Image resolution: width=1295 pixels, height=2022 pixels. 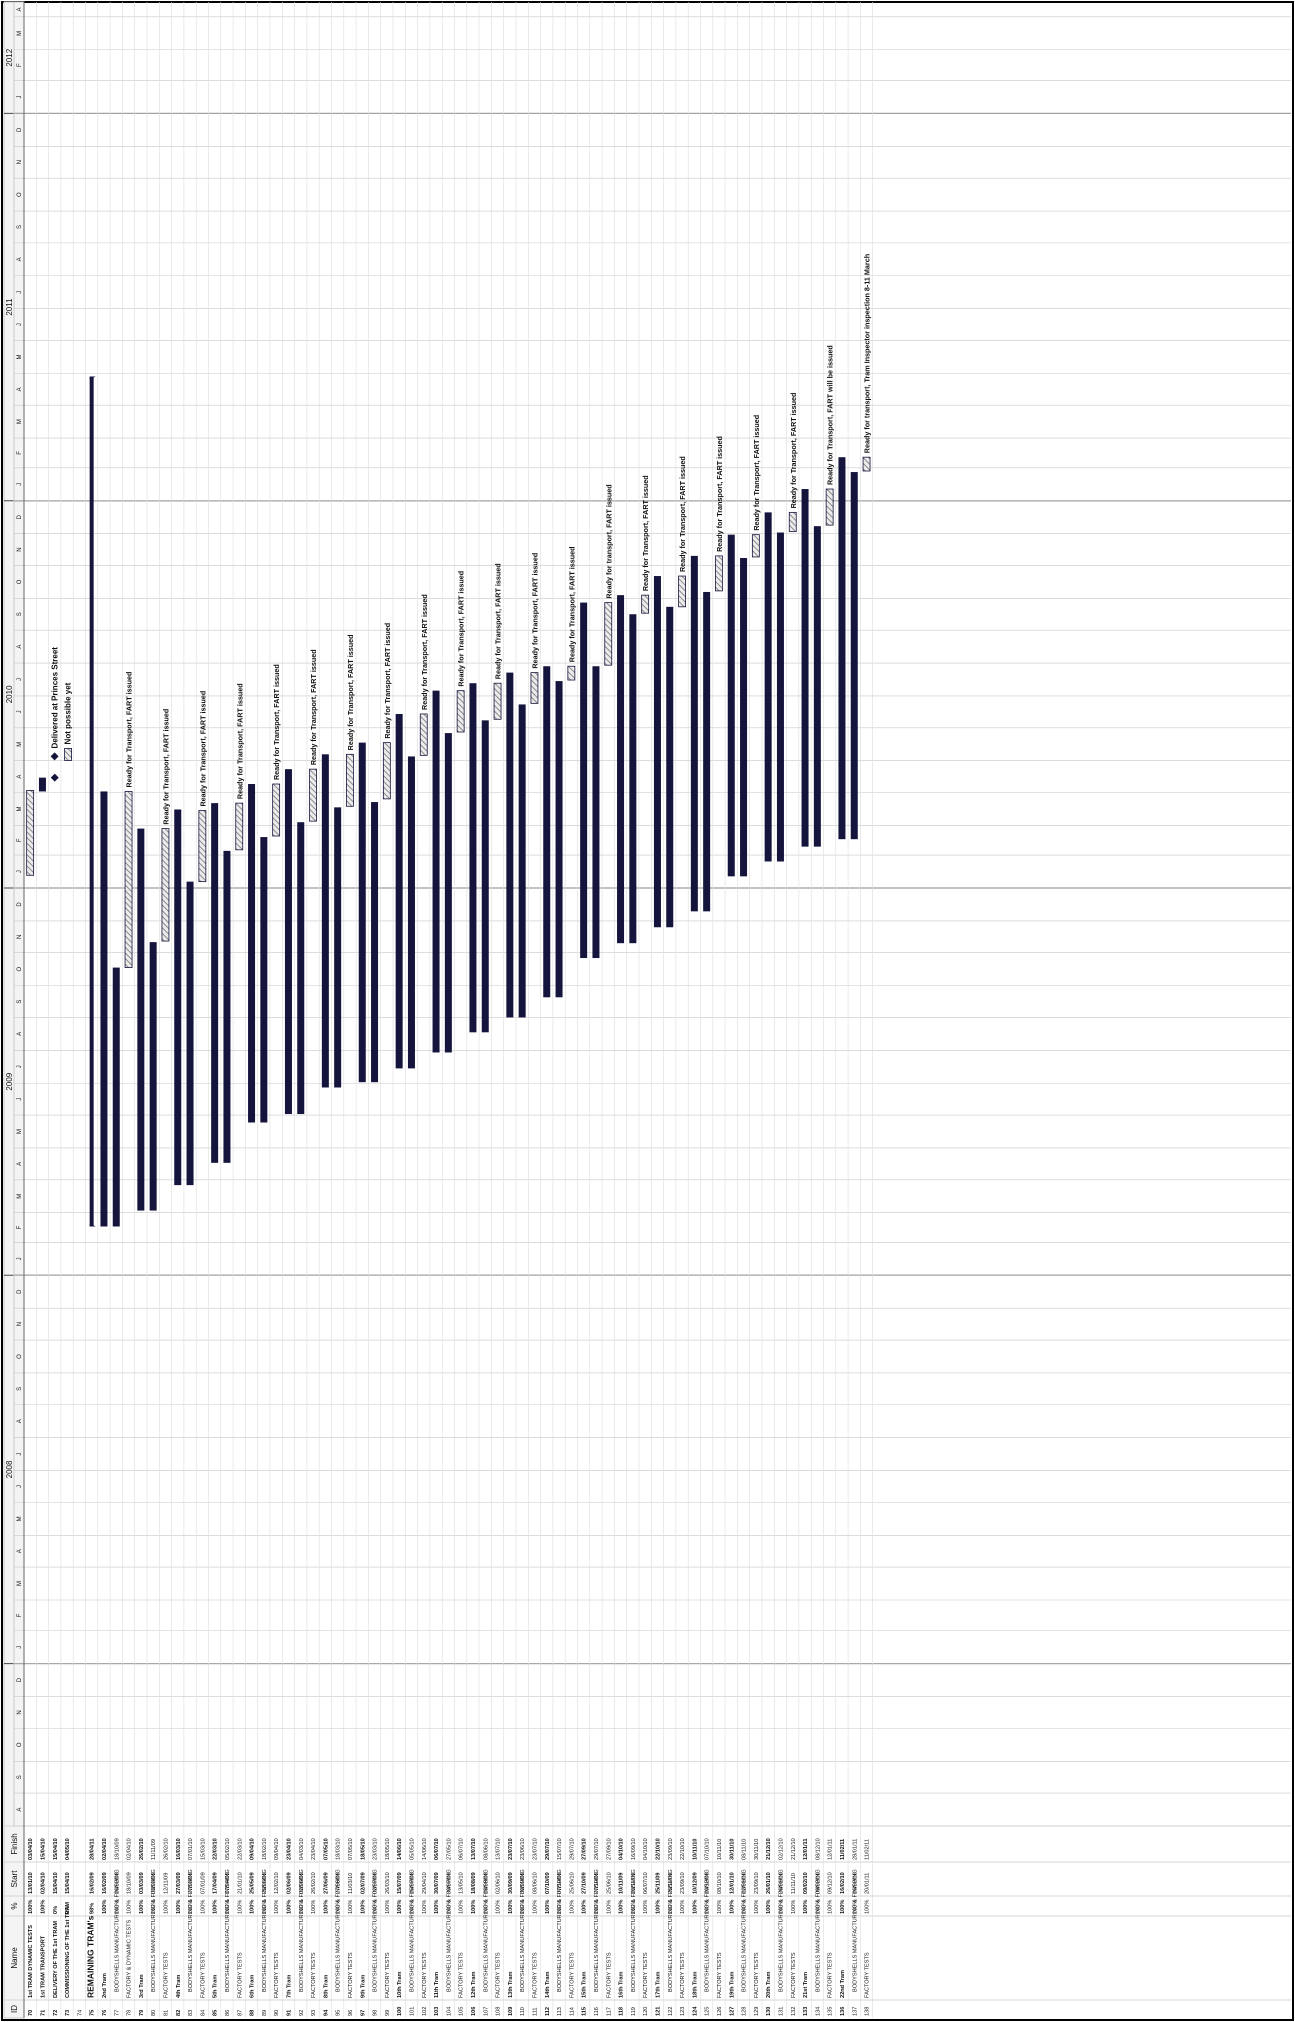 What do you see at coordinates (794, 1883) in the screenshot?
I see `cell-start: 11/11/10` at bounding box center [794, 1883].